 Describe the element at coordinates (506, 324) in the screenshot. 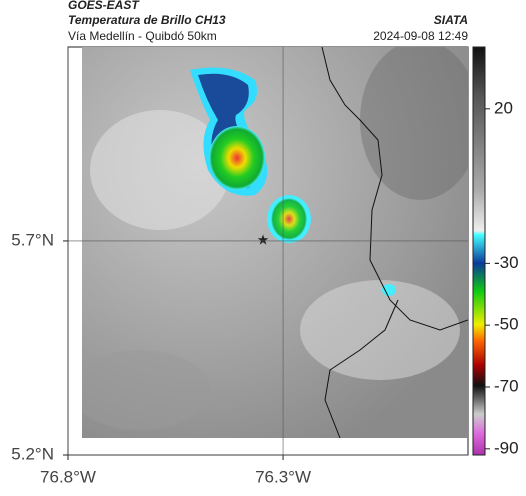

I see `colorbar-label: -50` at that location.